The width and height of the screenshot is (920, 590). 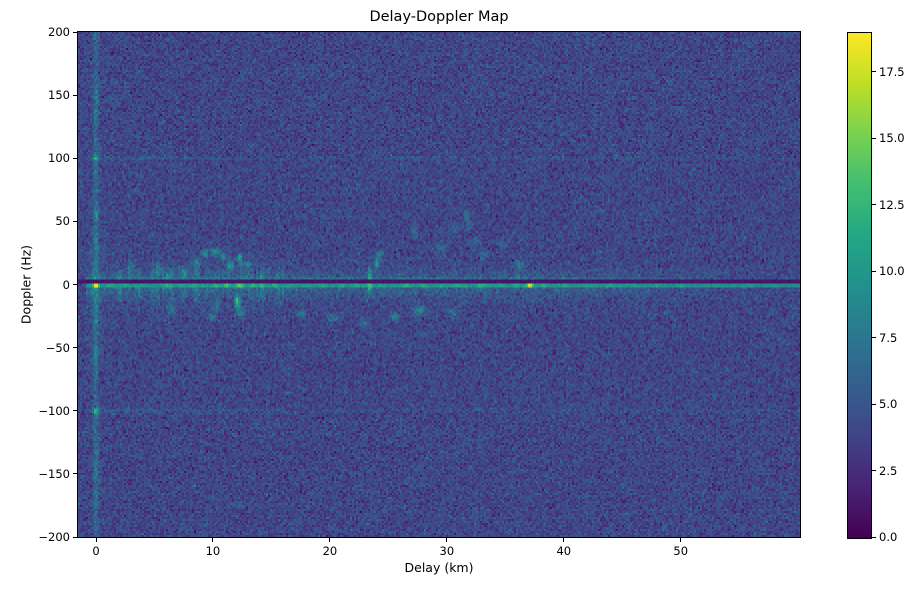 I want to click on colorbar-tick-label: 17.5, so click(x=892, y=71).